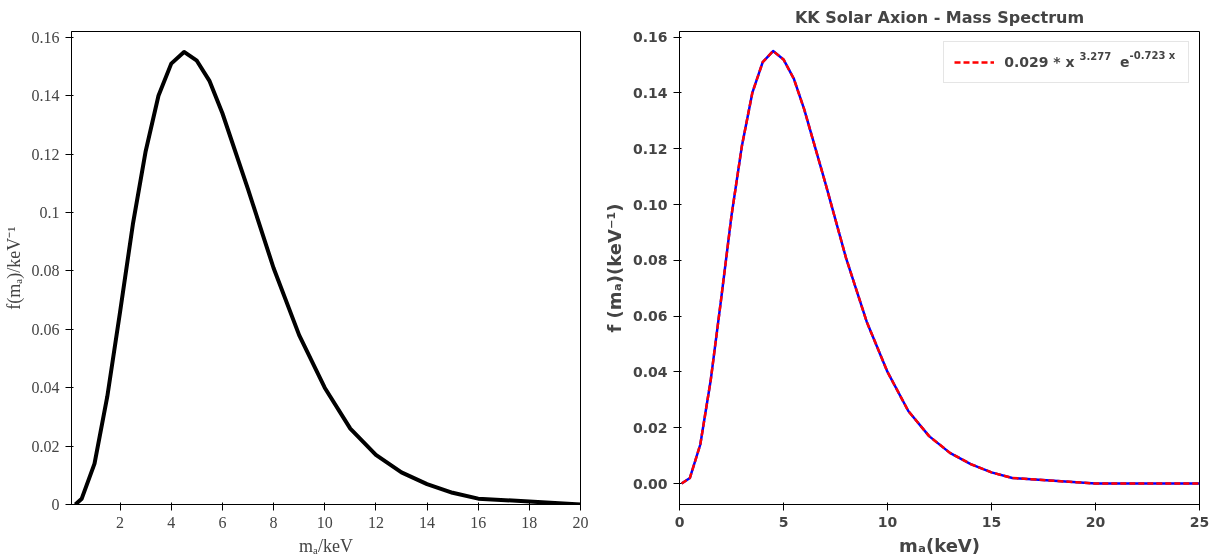 The height and width of the screenshot is (558, 1219). What do you see at coordinates (222, 522) in the screenshot?
I see `x-tick-label: 6` at bounding box center [222, 522].